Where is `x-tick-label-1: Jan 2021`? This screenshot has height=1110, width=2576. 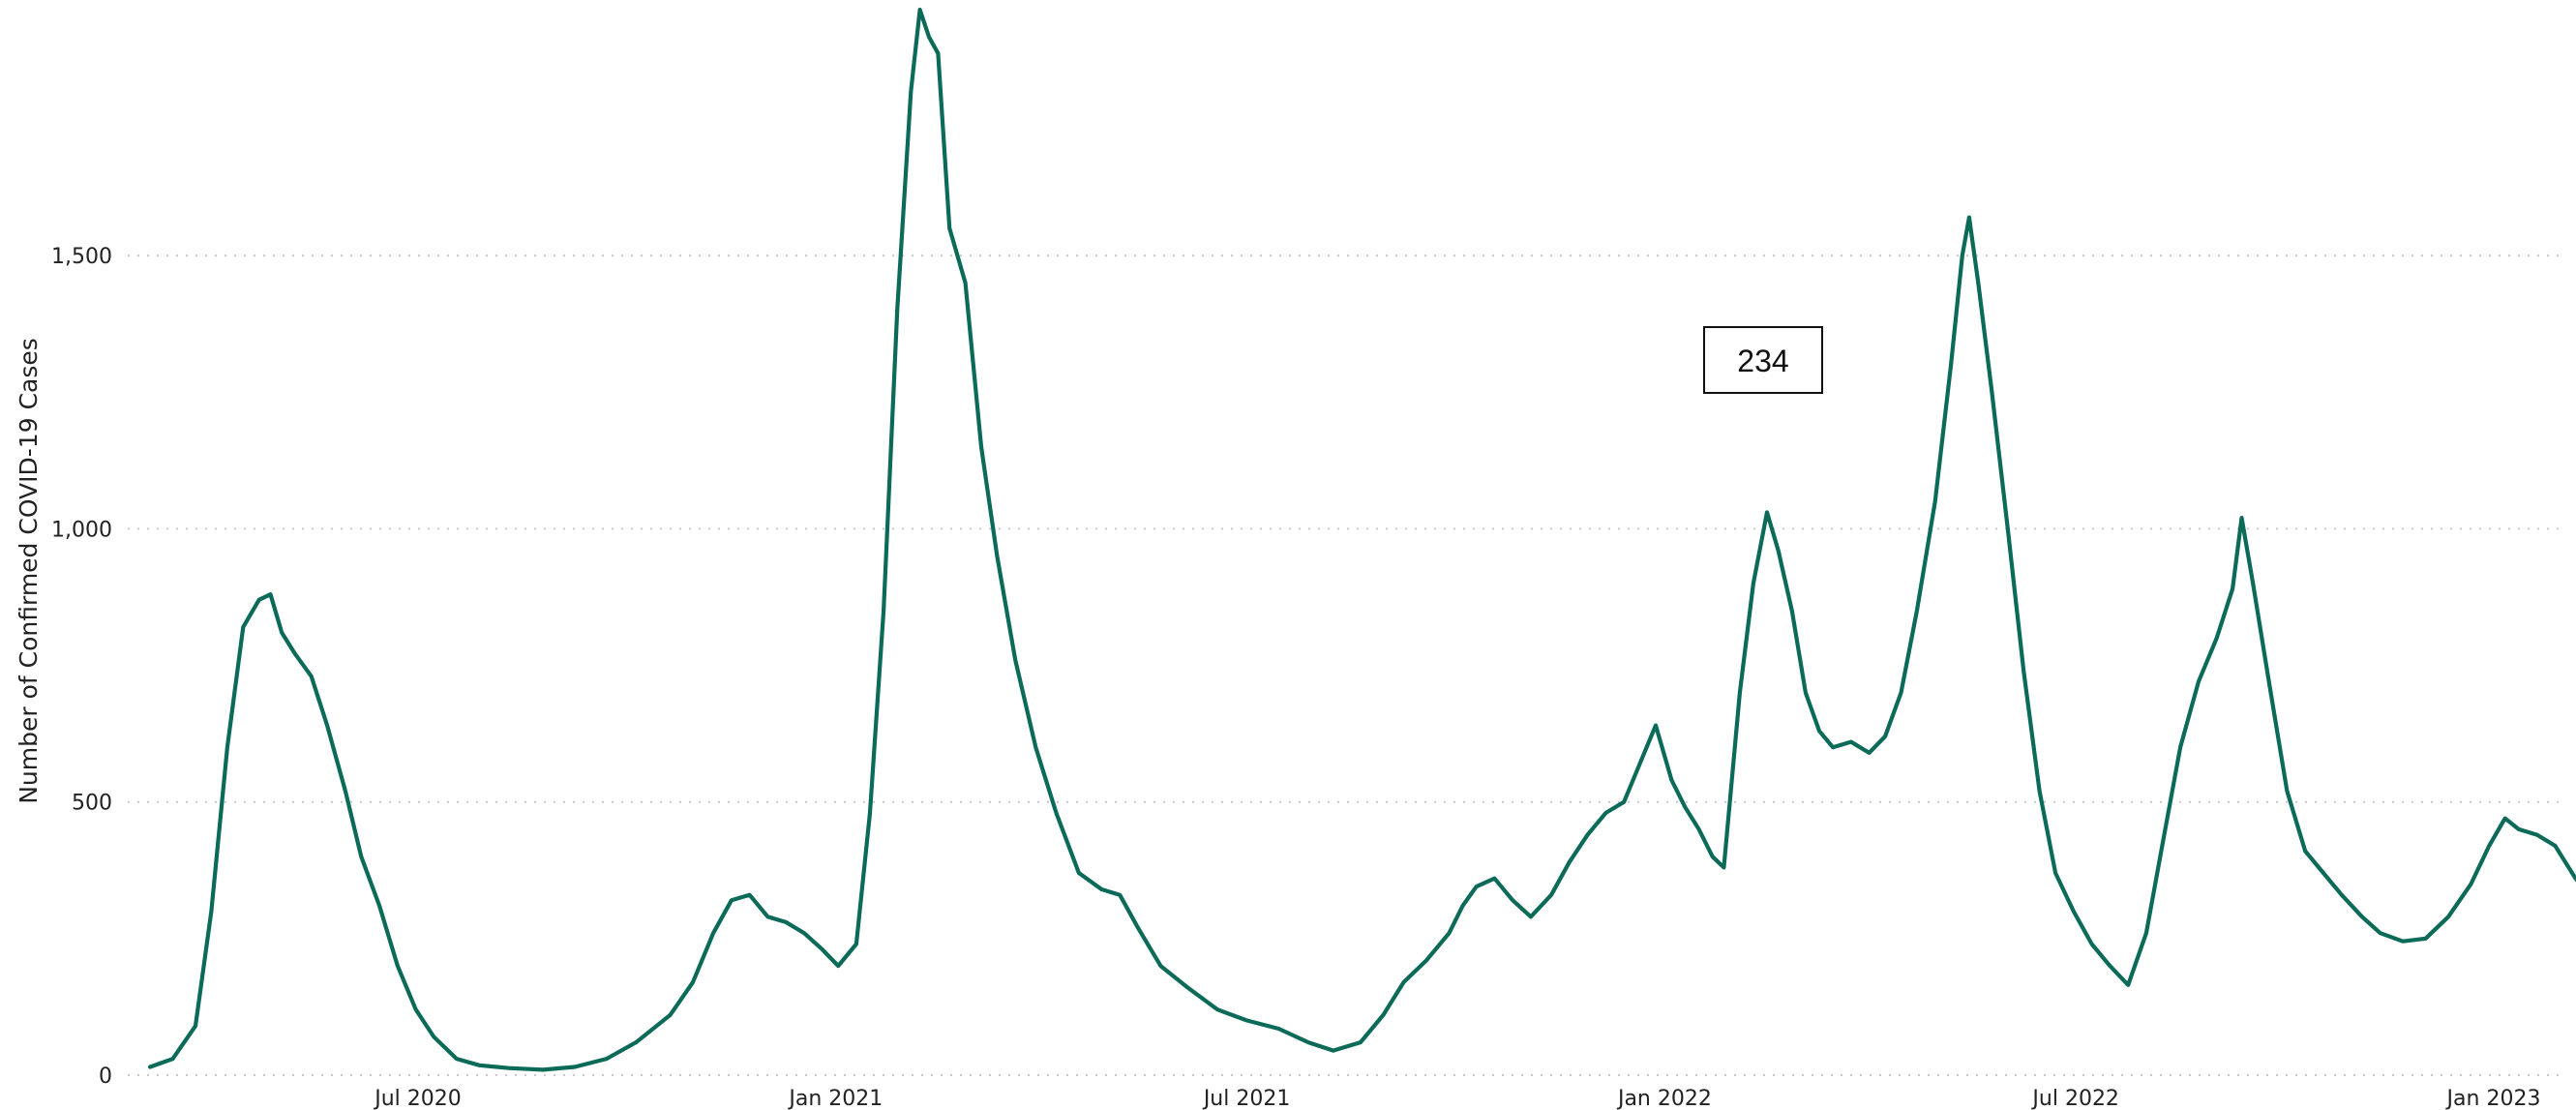
x-tick-label-1: Jan 2021 is located at coordinates (835, 1099).